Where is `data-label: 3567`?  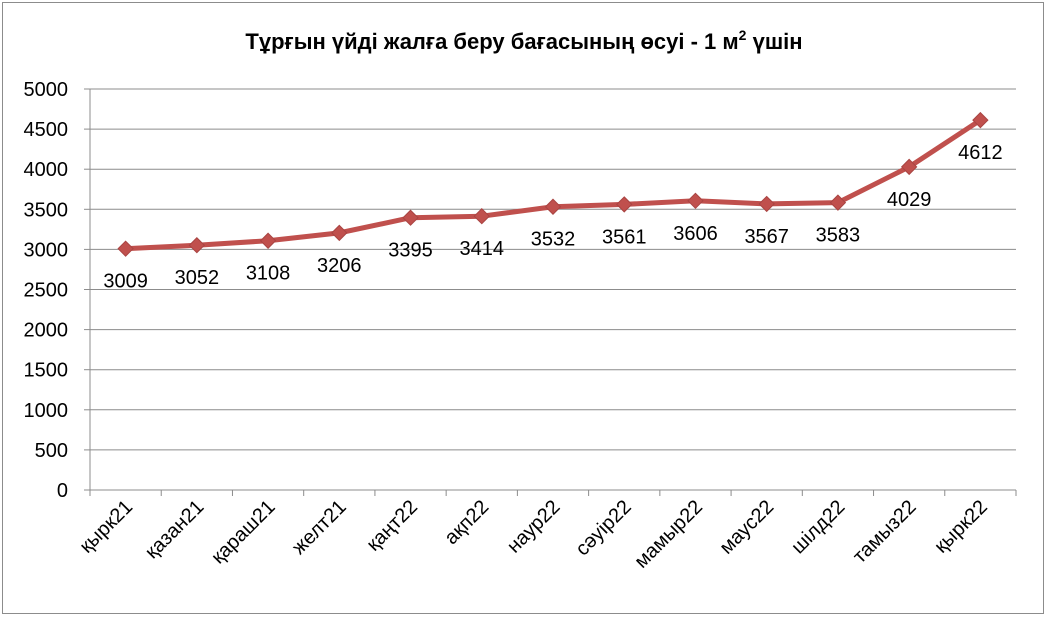 data-label: 3567 is located at coordinates (766, 237).